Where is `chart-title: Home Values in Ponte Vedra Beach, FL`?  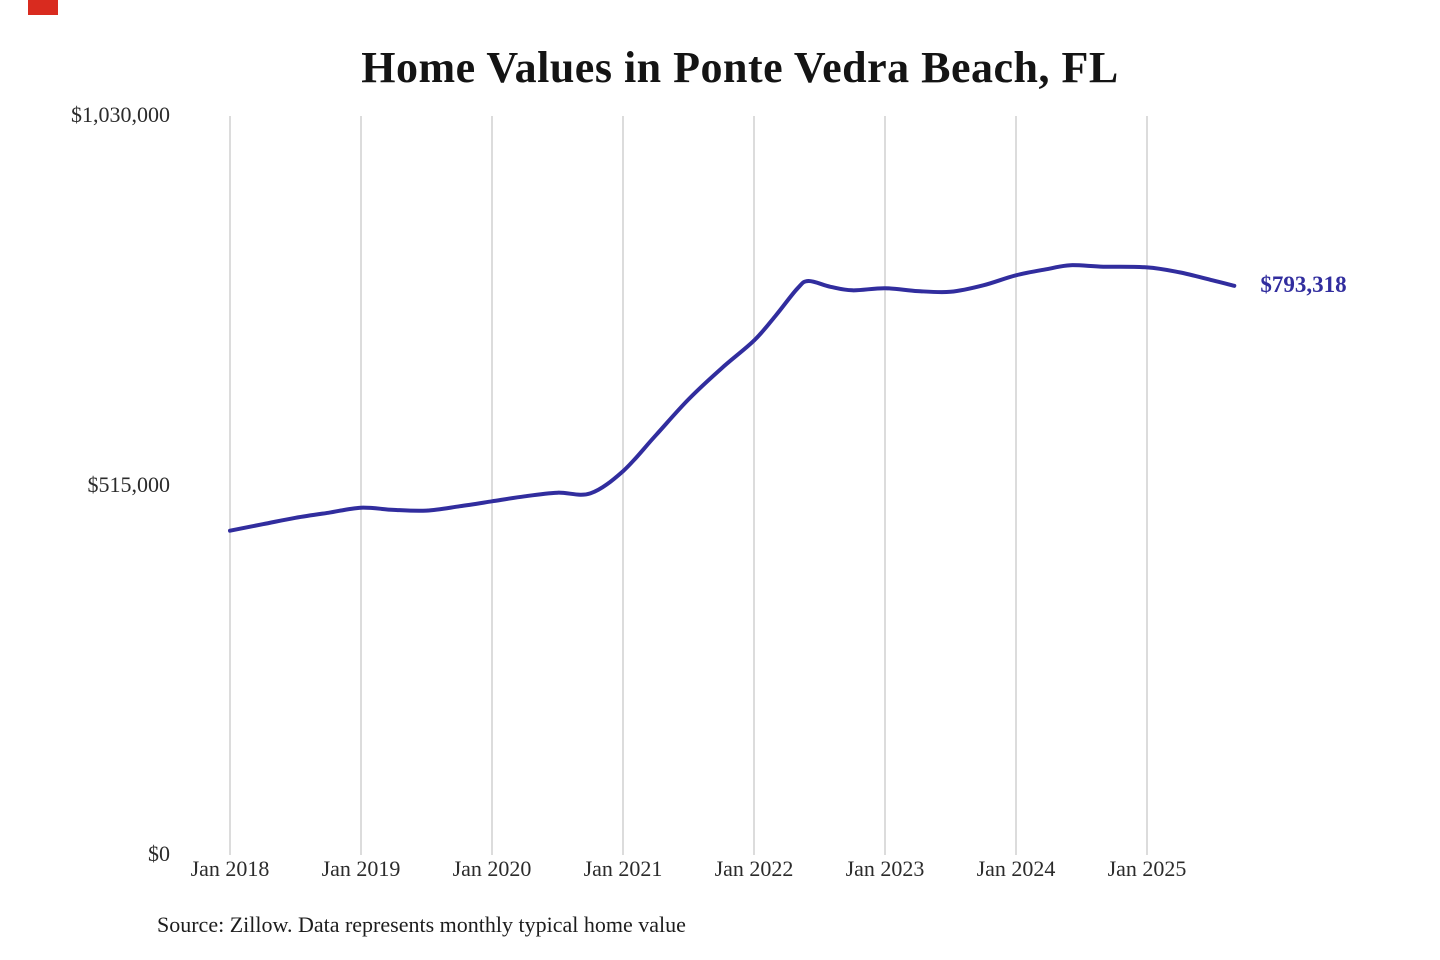
chart-title: Home Values in Ponte Vedra Beach, FL is located at coordinates (740, 67).